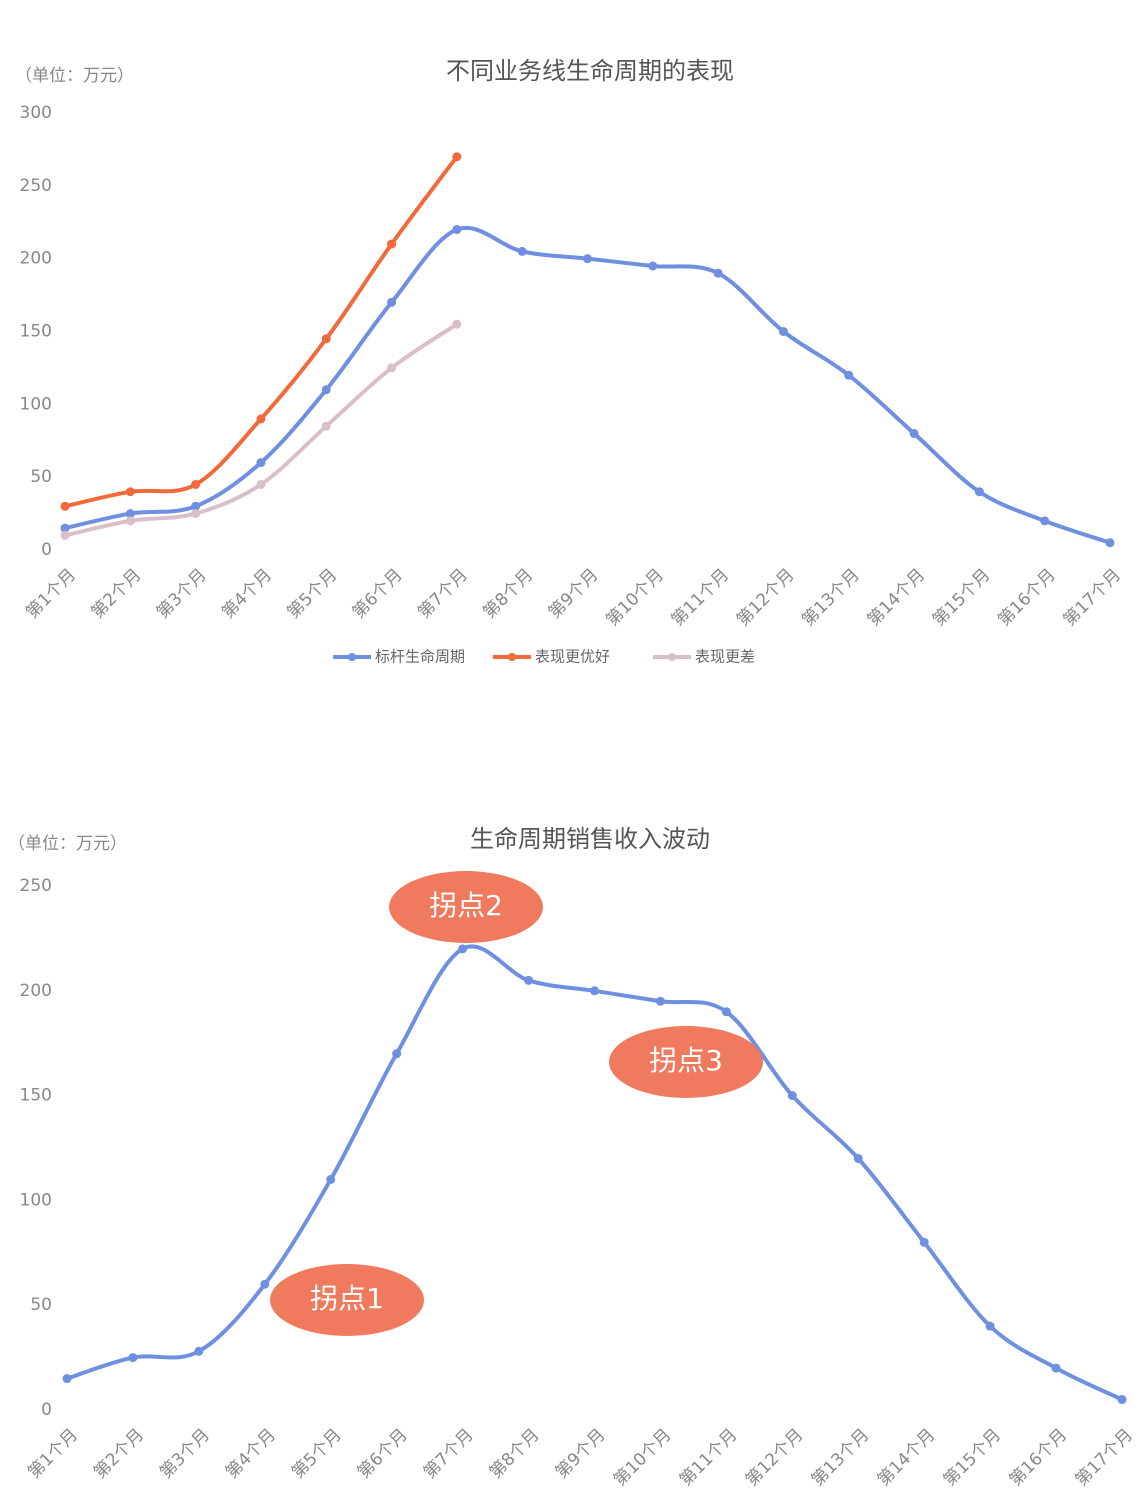  Describe the element at coordinates (420, 657) in the screenshot. I see `legend-label: 标杆生命周期` at that location.